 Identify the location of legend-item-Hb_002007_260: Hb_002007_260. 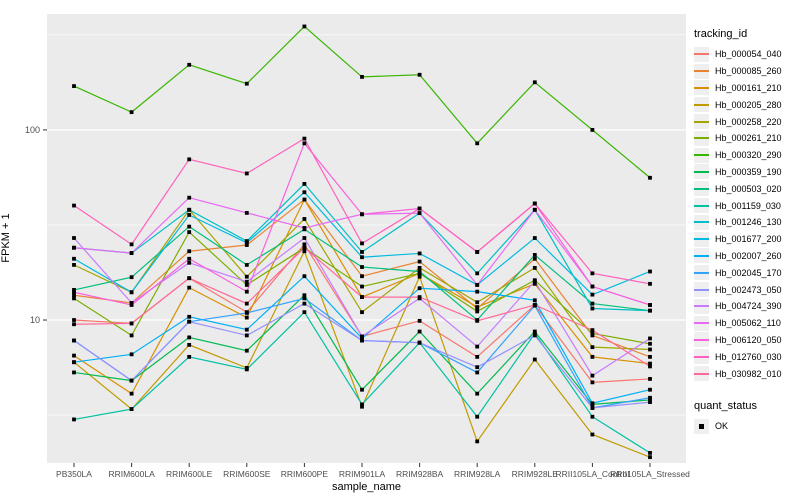
(746, 256).